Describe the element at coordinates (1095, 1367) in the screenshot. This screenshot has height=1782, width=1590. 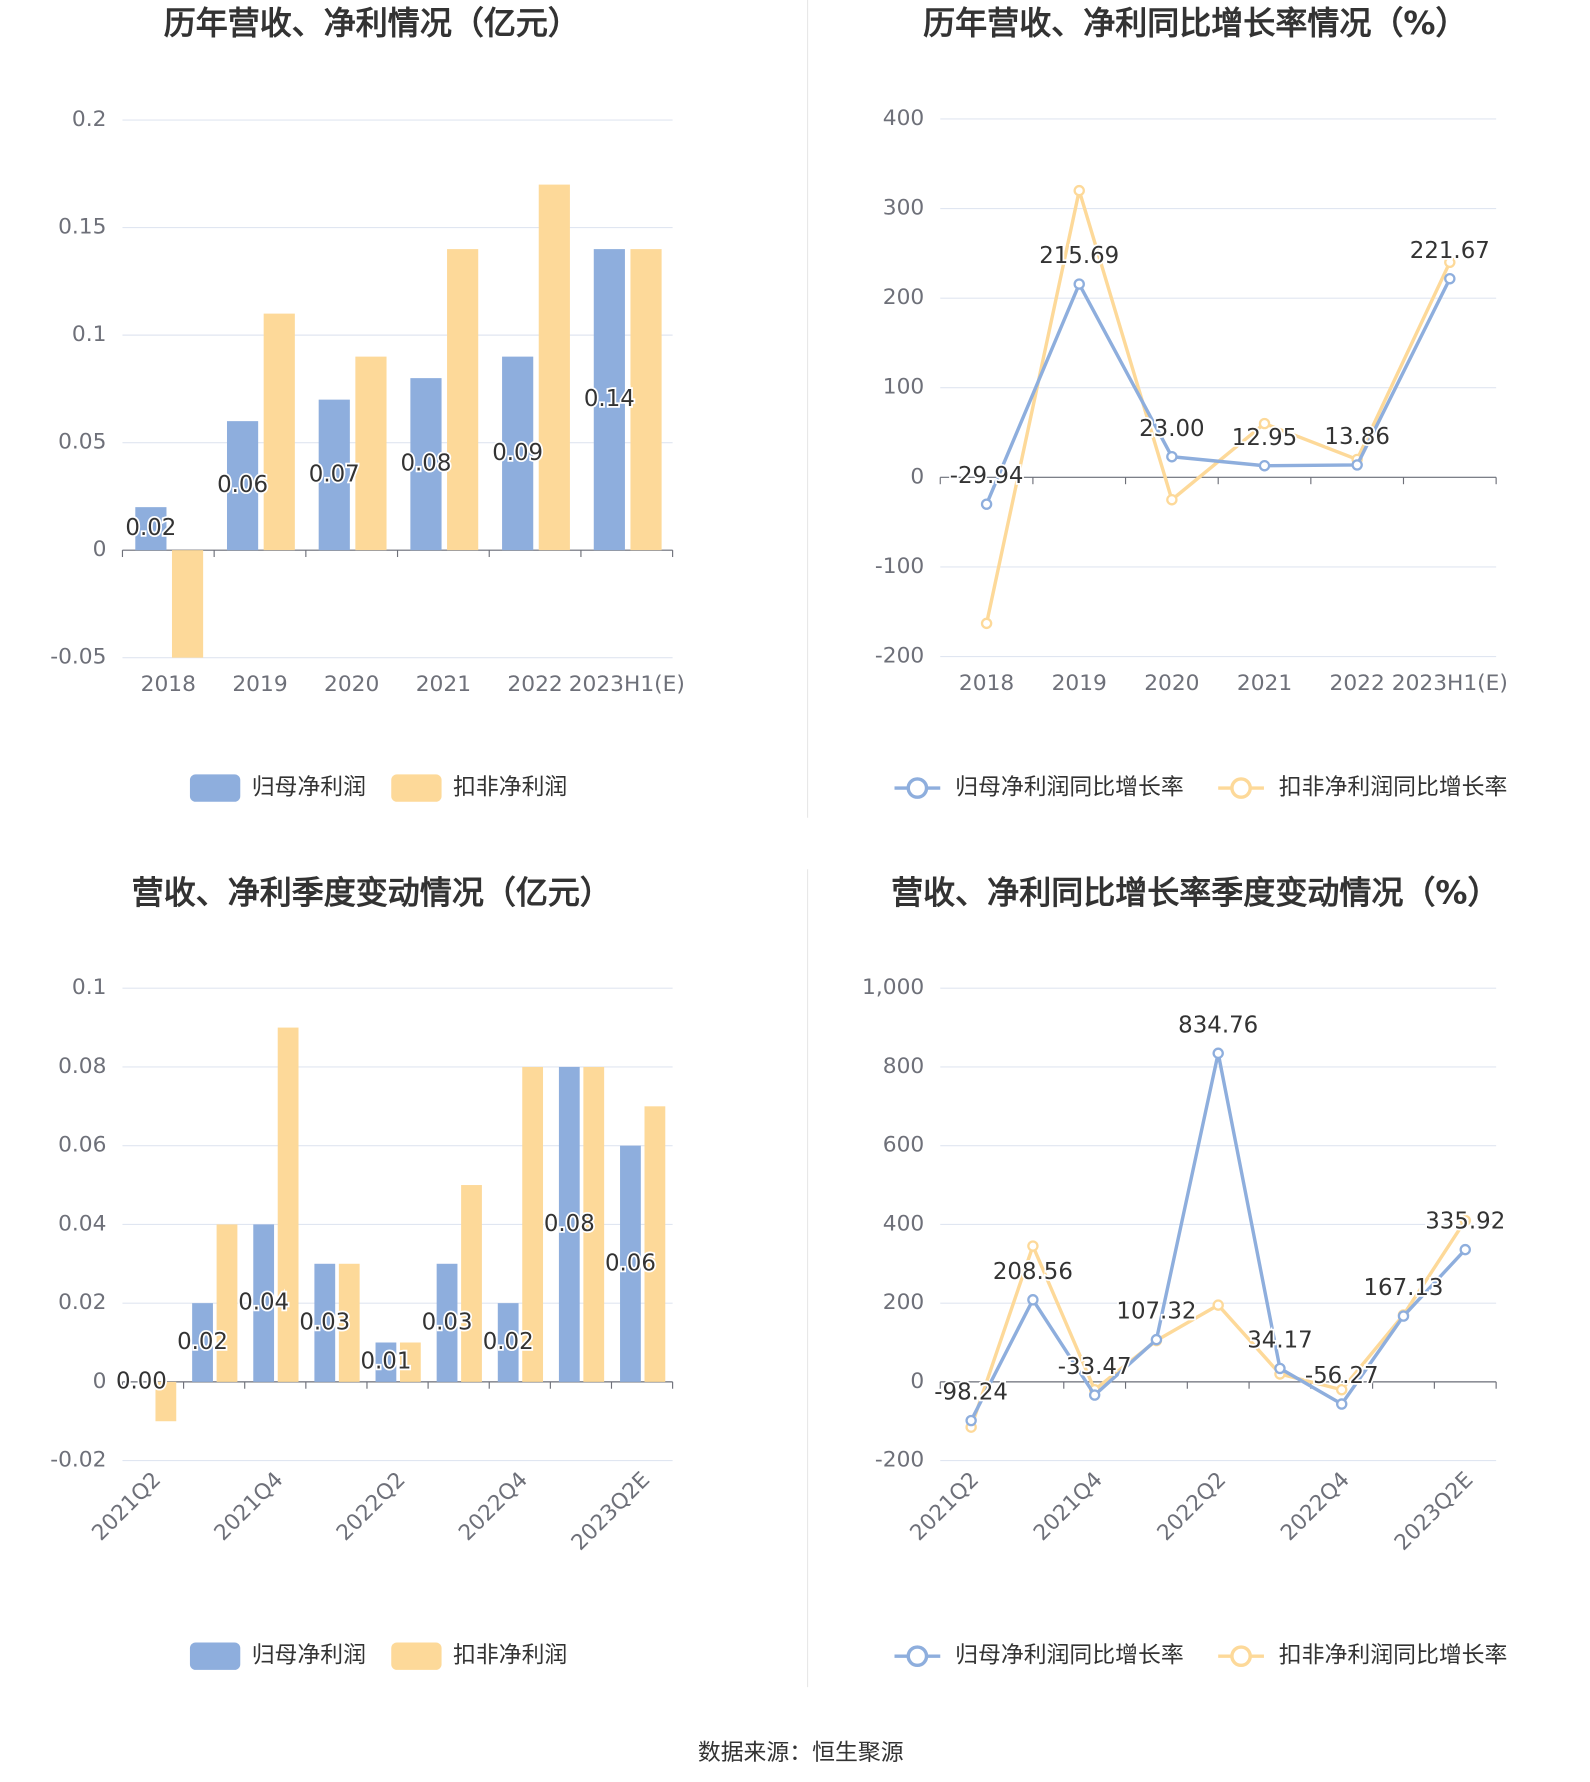
I see `data-label: -33.47` at that location.